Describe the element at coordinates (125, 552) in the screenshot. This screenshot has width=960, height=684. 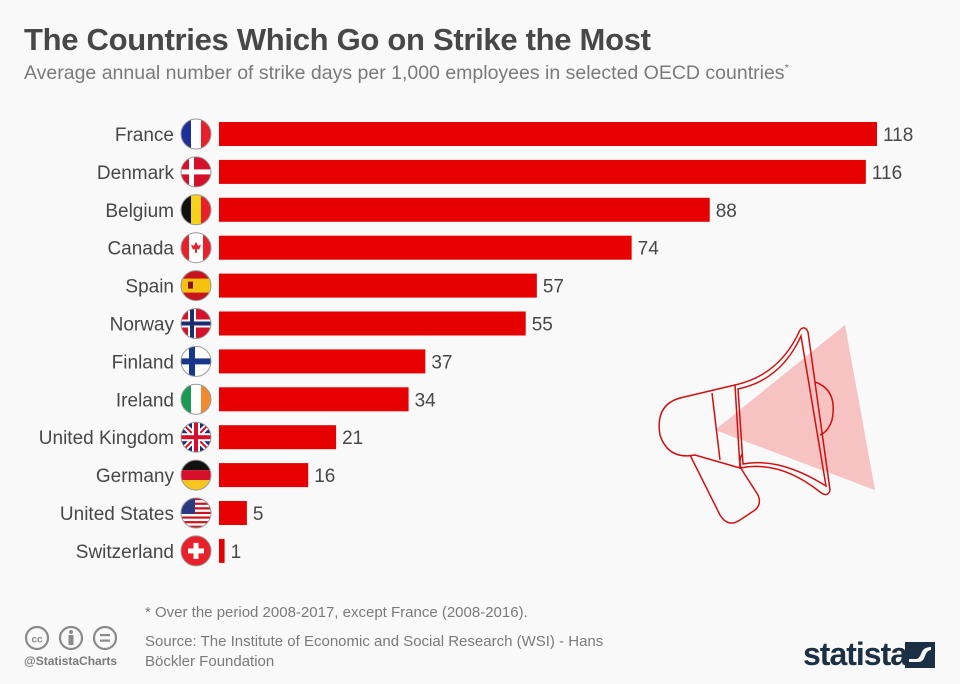
I see `category-label: Switzerland` at that location.